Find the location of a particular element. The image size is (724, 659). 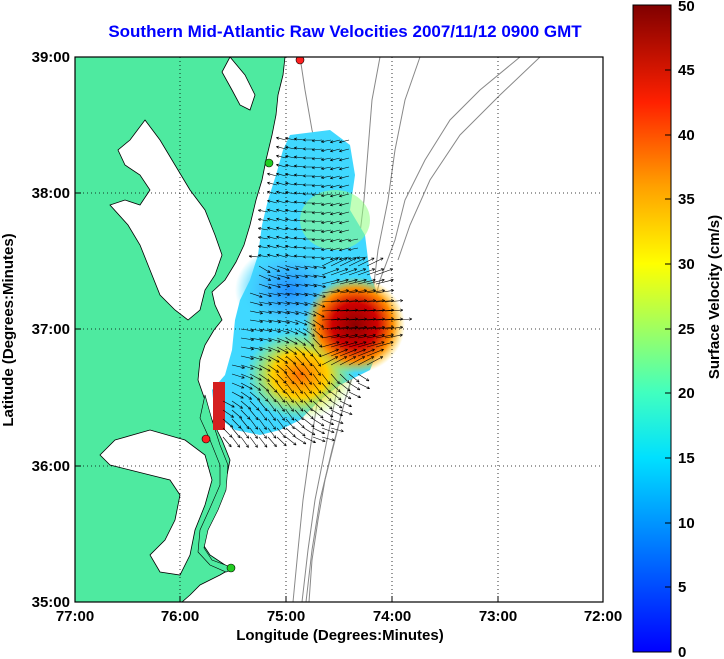

colorbar-tick-label: 0 is located at coordinates (682, 651).